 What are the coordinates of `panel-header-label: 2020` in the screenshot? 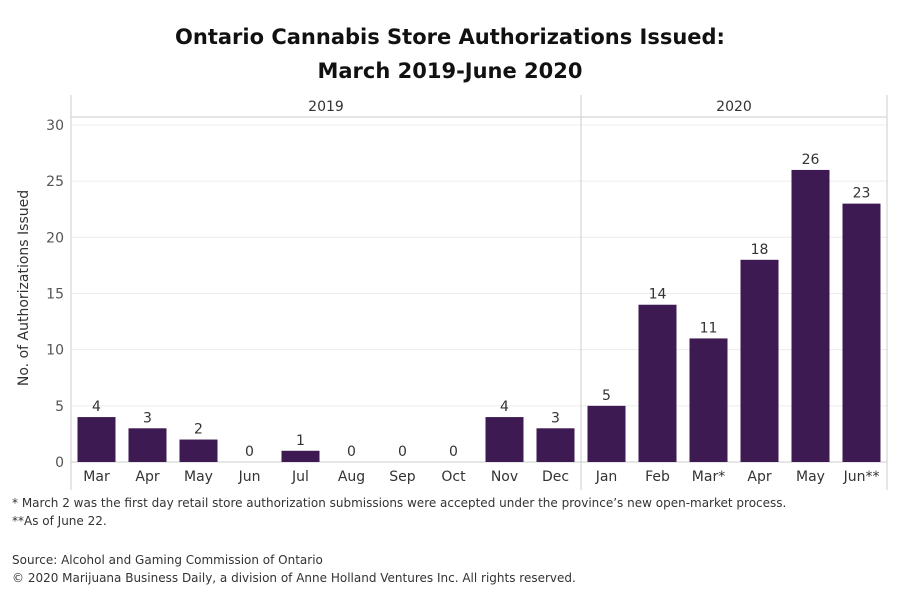 It's located at (734, 107).